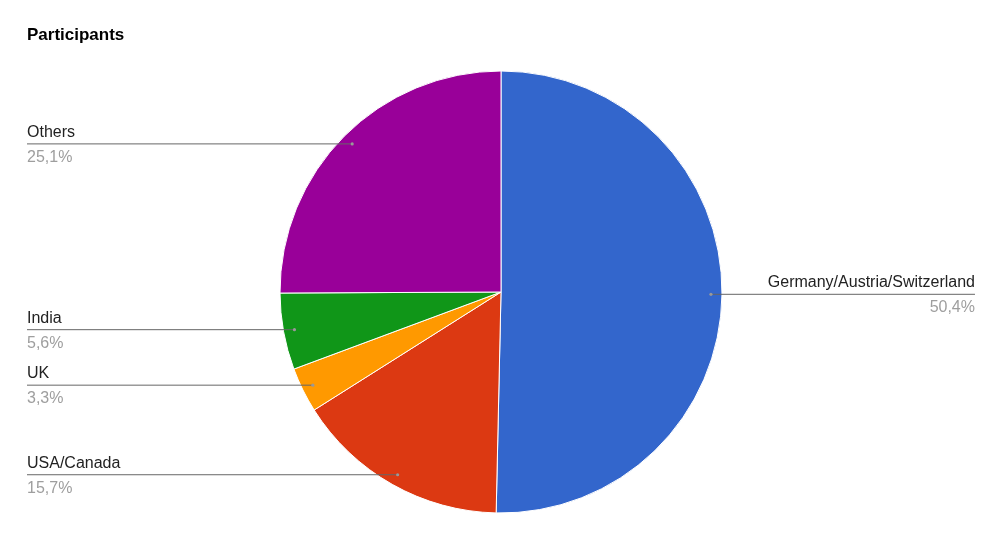 The image size is (1002, 540). I want to click on slice-label: Germany/Austria/Switzerland, so click(871, 282).